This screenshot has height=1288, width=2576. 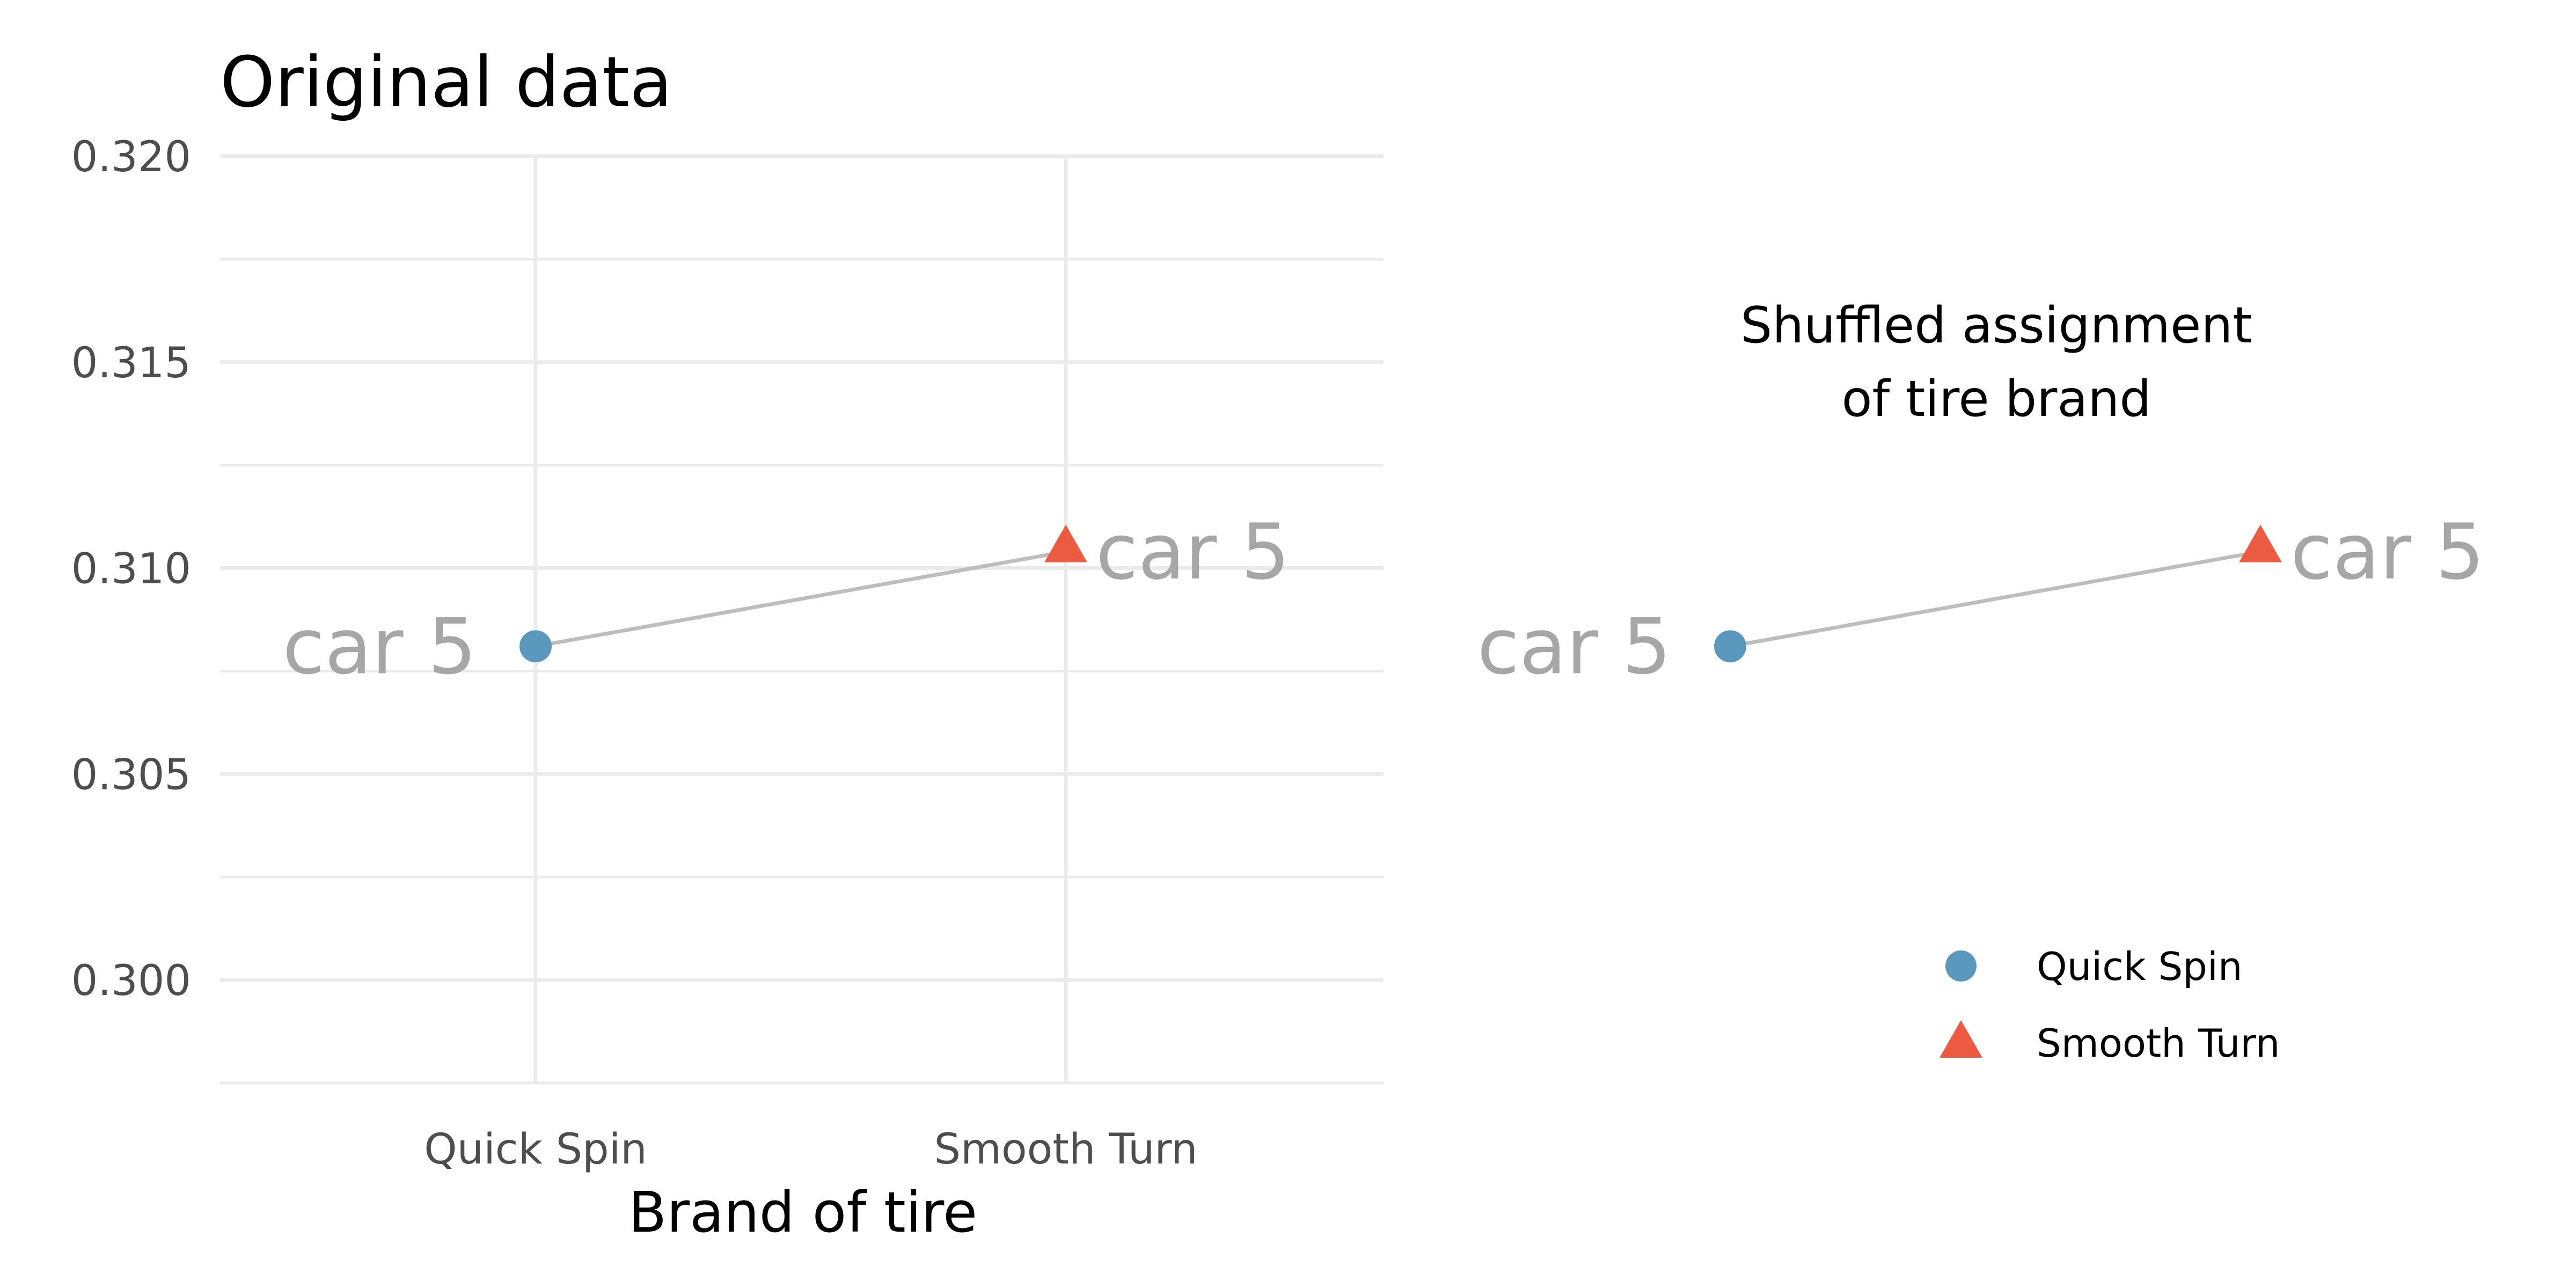 I want to click on legend-label: Smooth Turn, so click(x=2158, y=1043).